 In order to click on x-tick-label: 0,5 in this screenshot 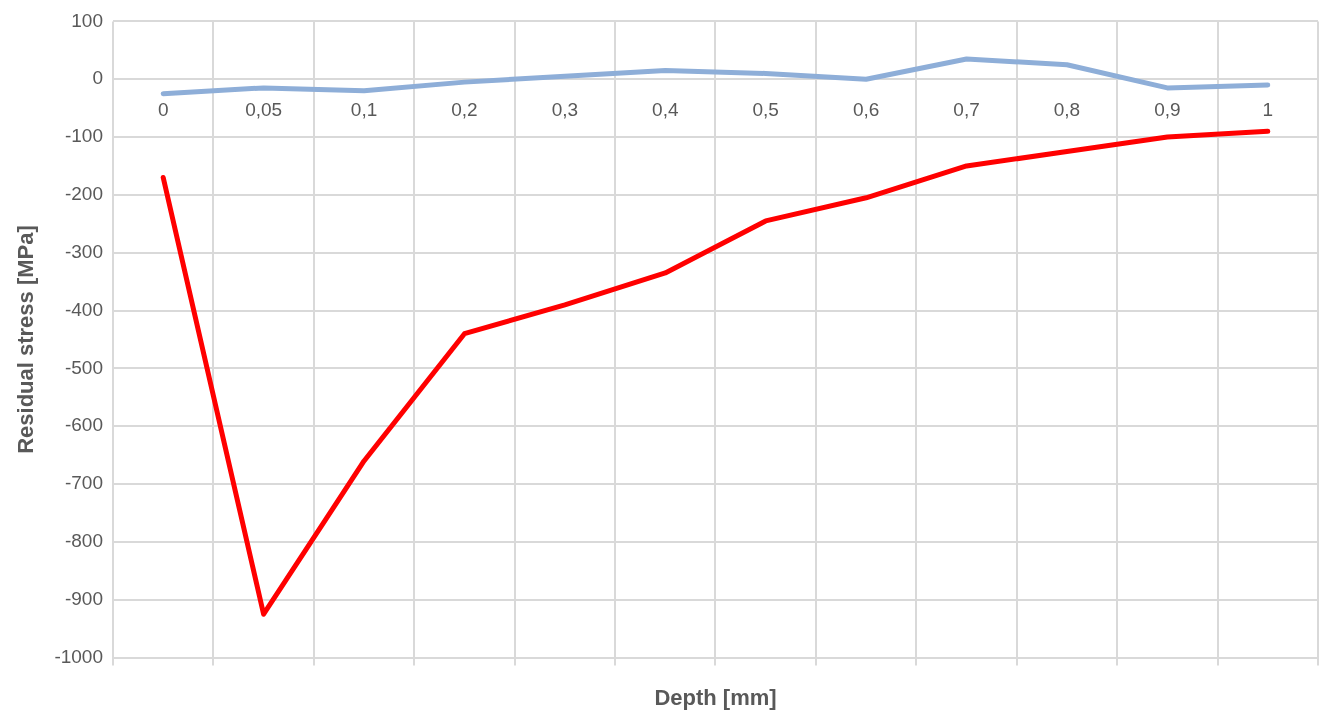, I will do `click(765, 109)`.